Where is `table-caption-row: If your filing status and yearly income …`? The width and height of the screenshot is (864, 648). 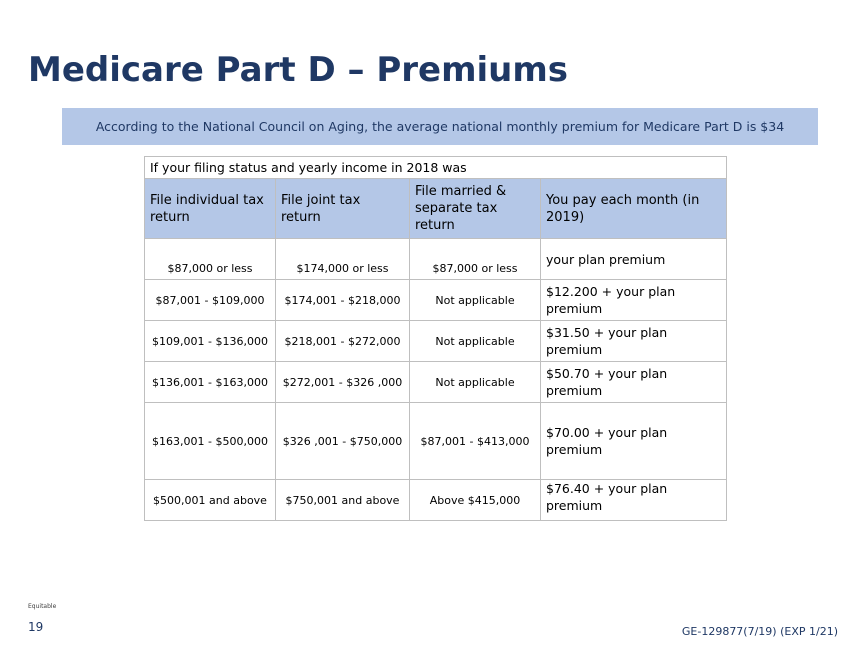 table-caption-row: If your filing status and yearly income … is located at coordinates (435, 167).